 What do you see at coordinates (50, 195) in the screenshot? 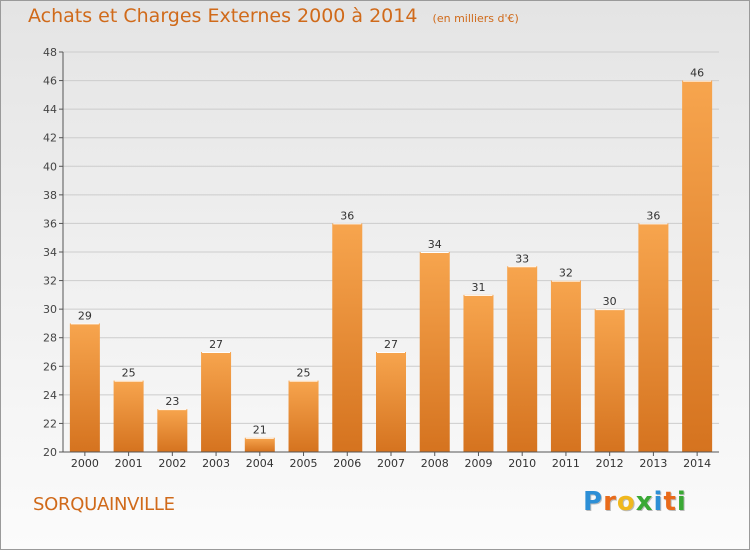
I see `y-tick-label: 38` at bounding box center [50, 195].